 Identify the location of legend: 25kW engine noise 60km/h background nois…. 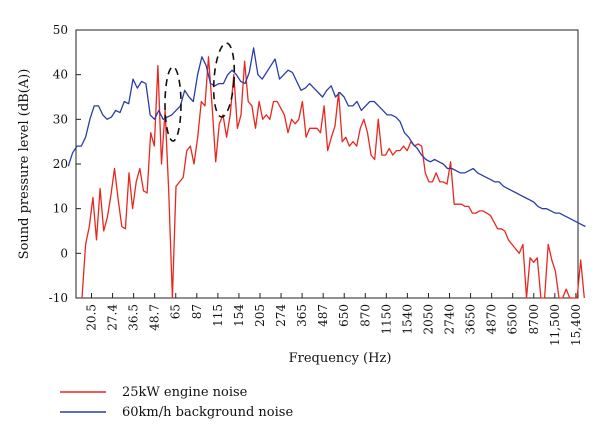
(176, 402).